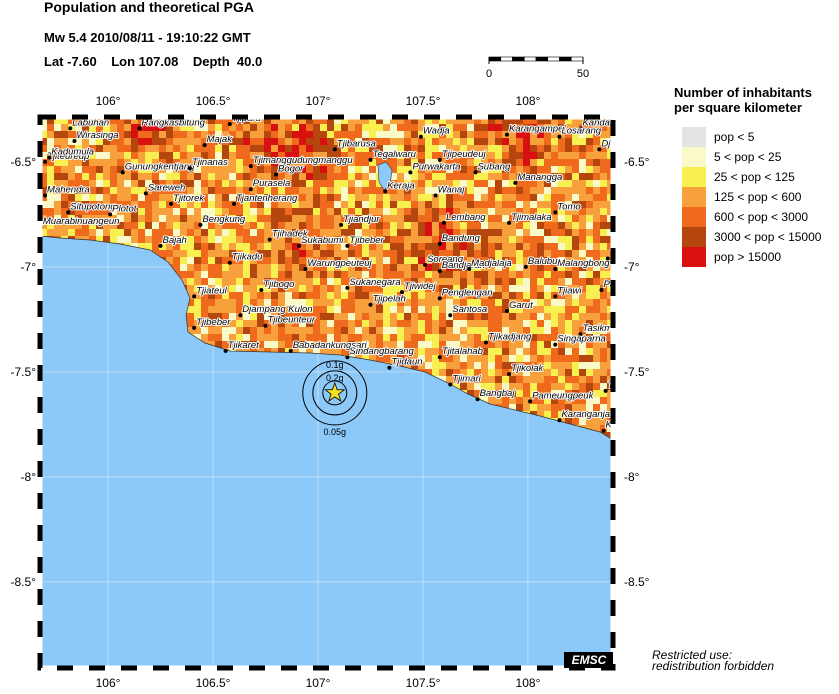  What do you see at coordinates (267, 198) in the screenshot?
I see `city-label: Tjantenherang` at bounding box center [267, 198].